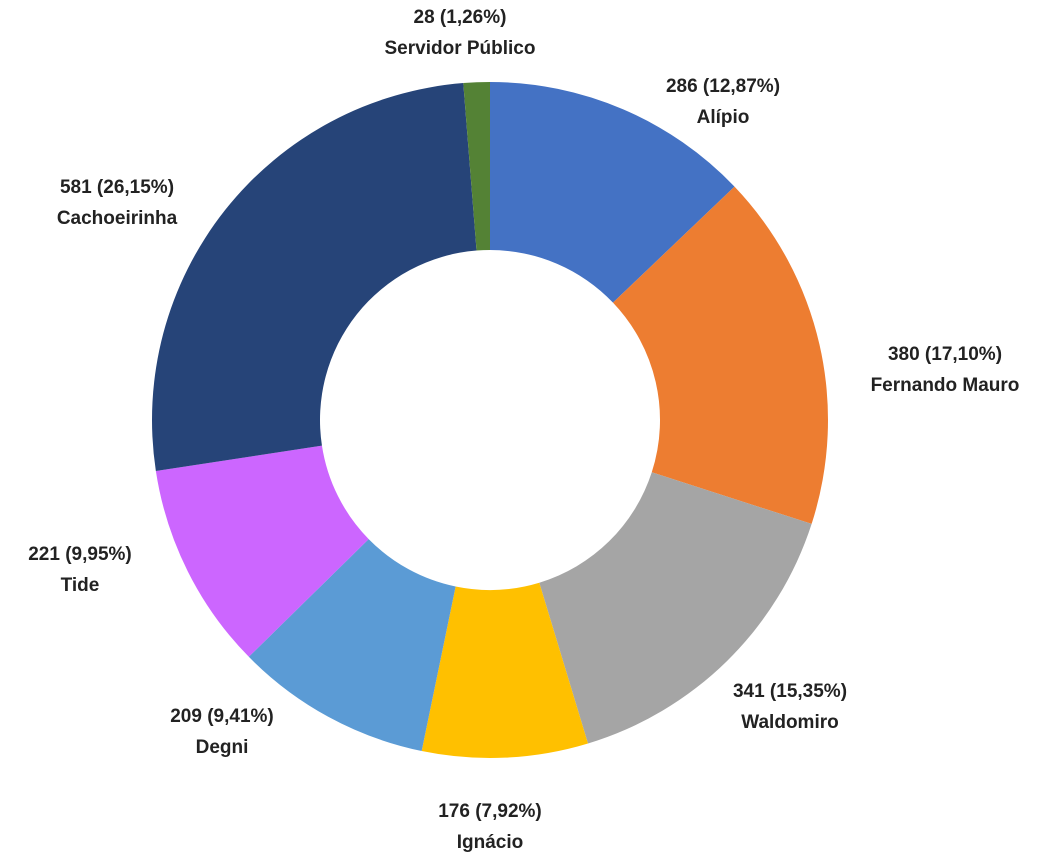 This screenshot has width=1048, height=858. I want to click on category-label: Ignácio, so click(490, 842).